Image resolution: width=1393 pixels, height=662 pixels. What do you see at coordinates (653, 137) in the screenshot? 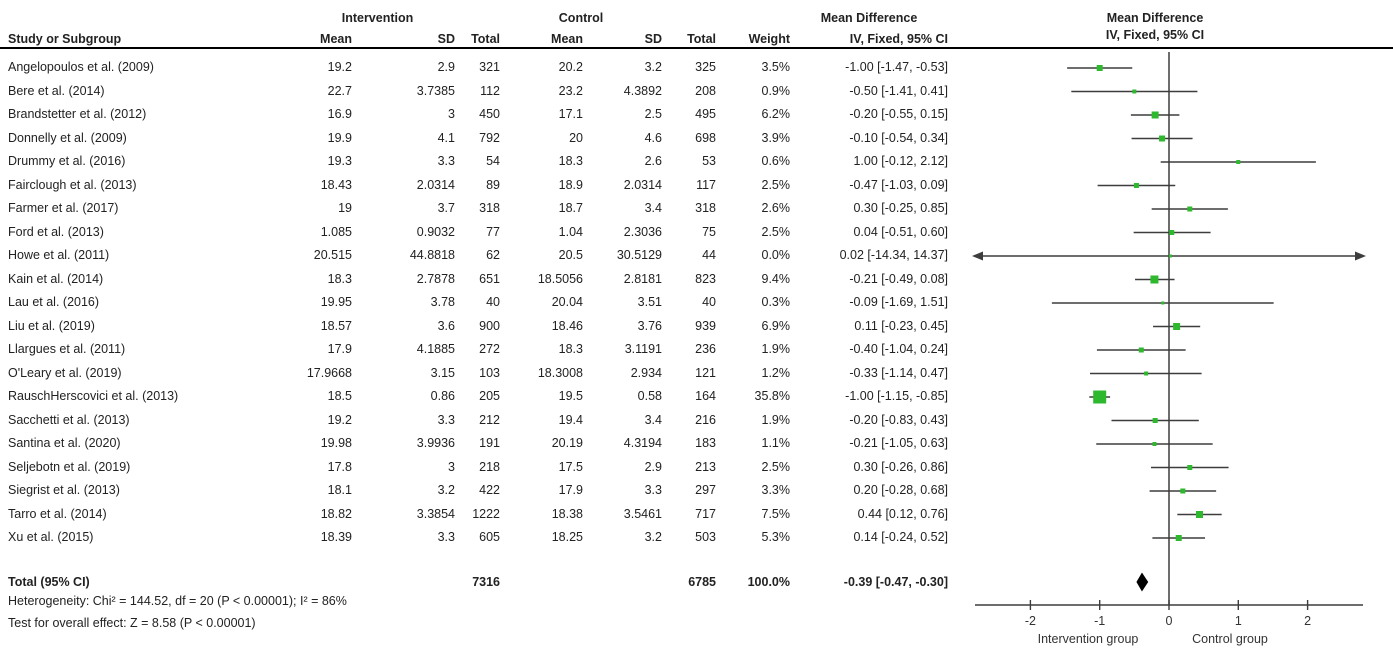
I see `control-sd: 4.6` at bounding box center [653, 137].